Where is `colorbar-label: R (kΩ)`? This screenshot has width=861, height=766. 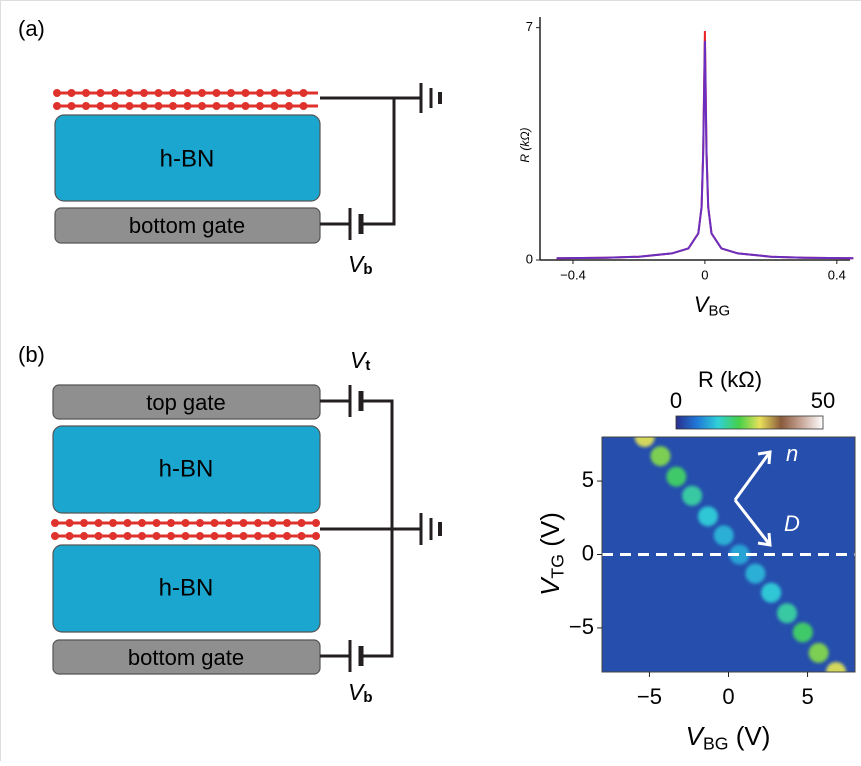 colorbar-label: R (kΩ) is located at coordinates (730, 379).